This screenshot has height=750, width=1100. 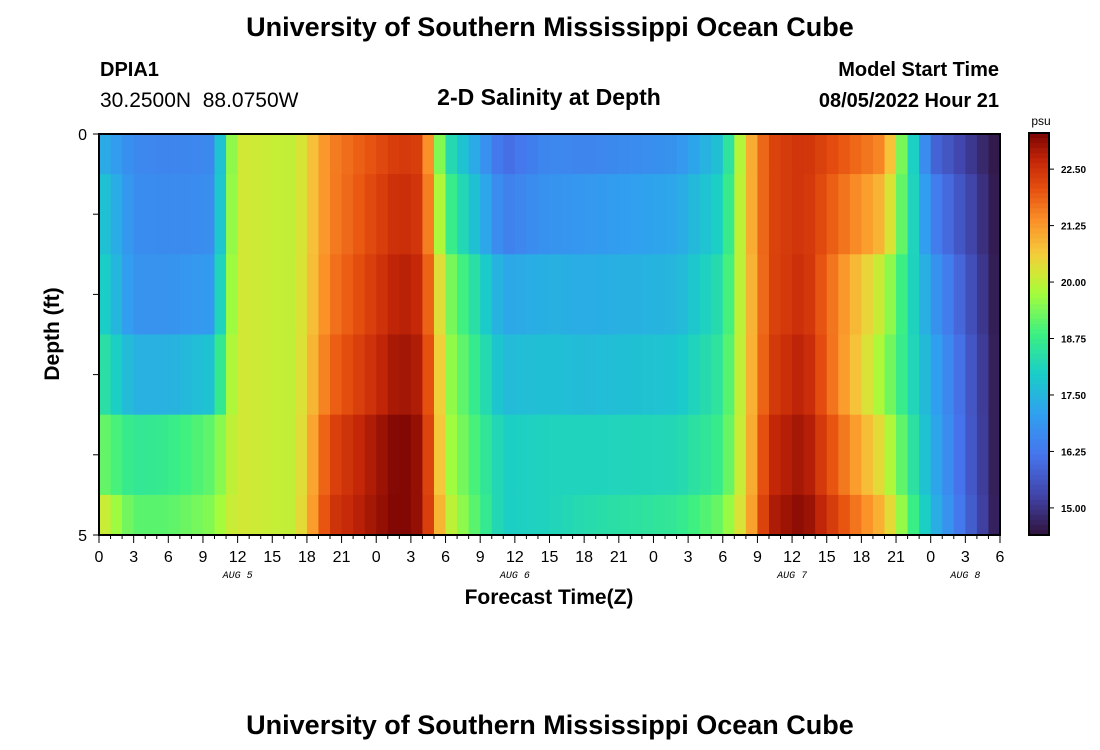 What do you see at coordinates (1073, 396) in the screenshot?
I see `colorbar-tick-label: 17.50` at bounding box center [1073, 396].